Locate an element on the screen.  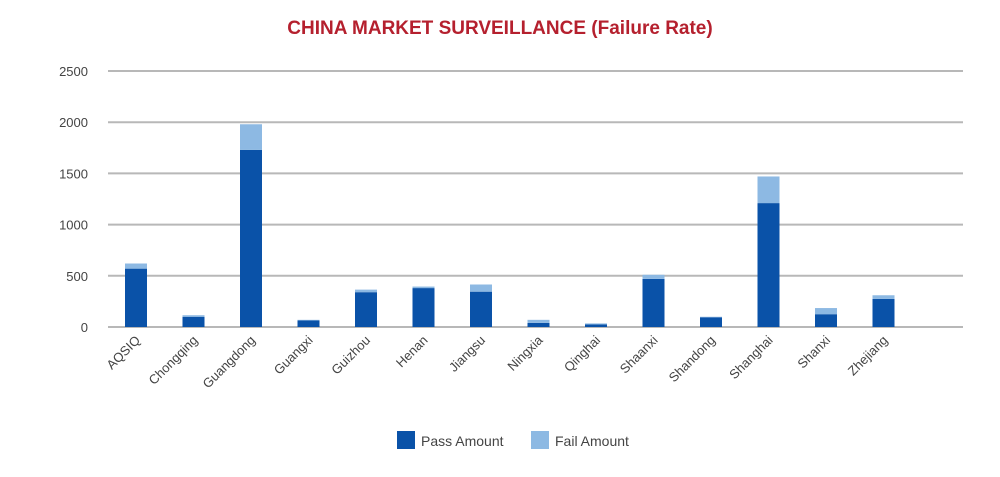
y-tick-label: 2000 is located at coordinates (73, 122).